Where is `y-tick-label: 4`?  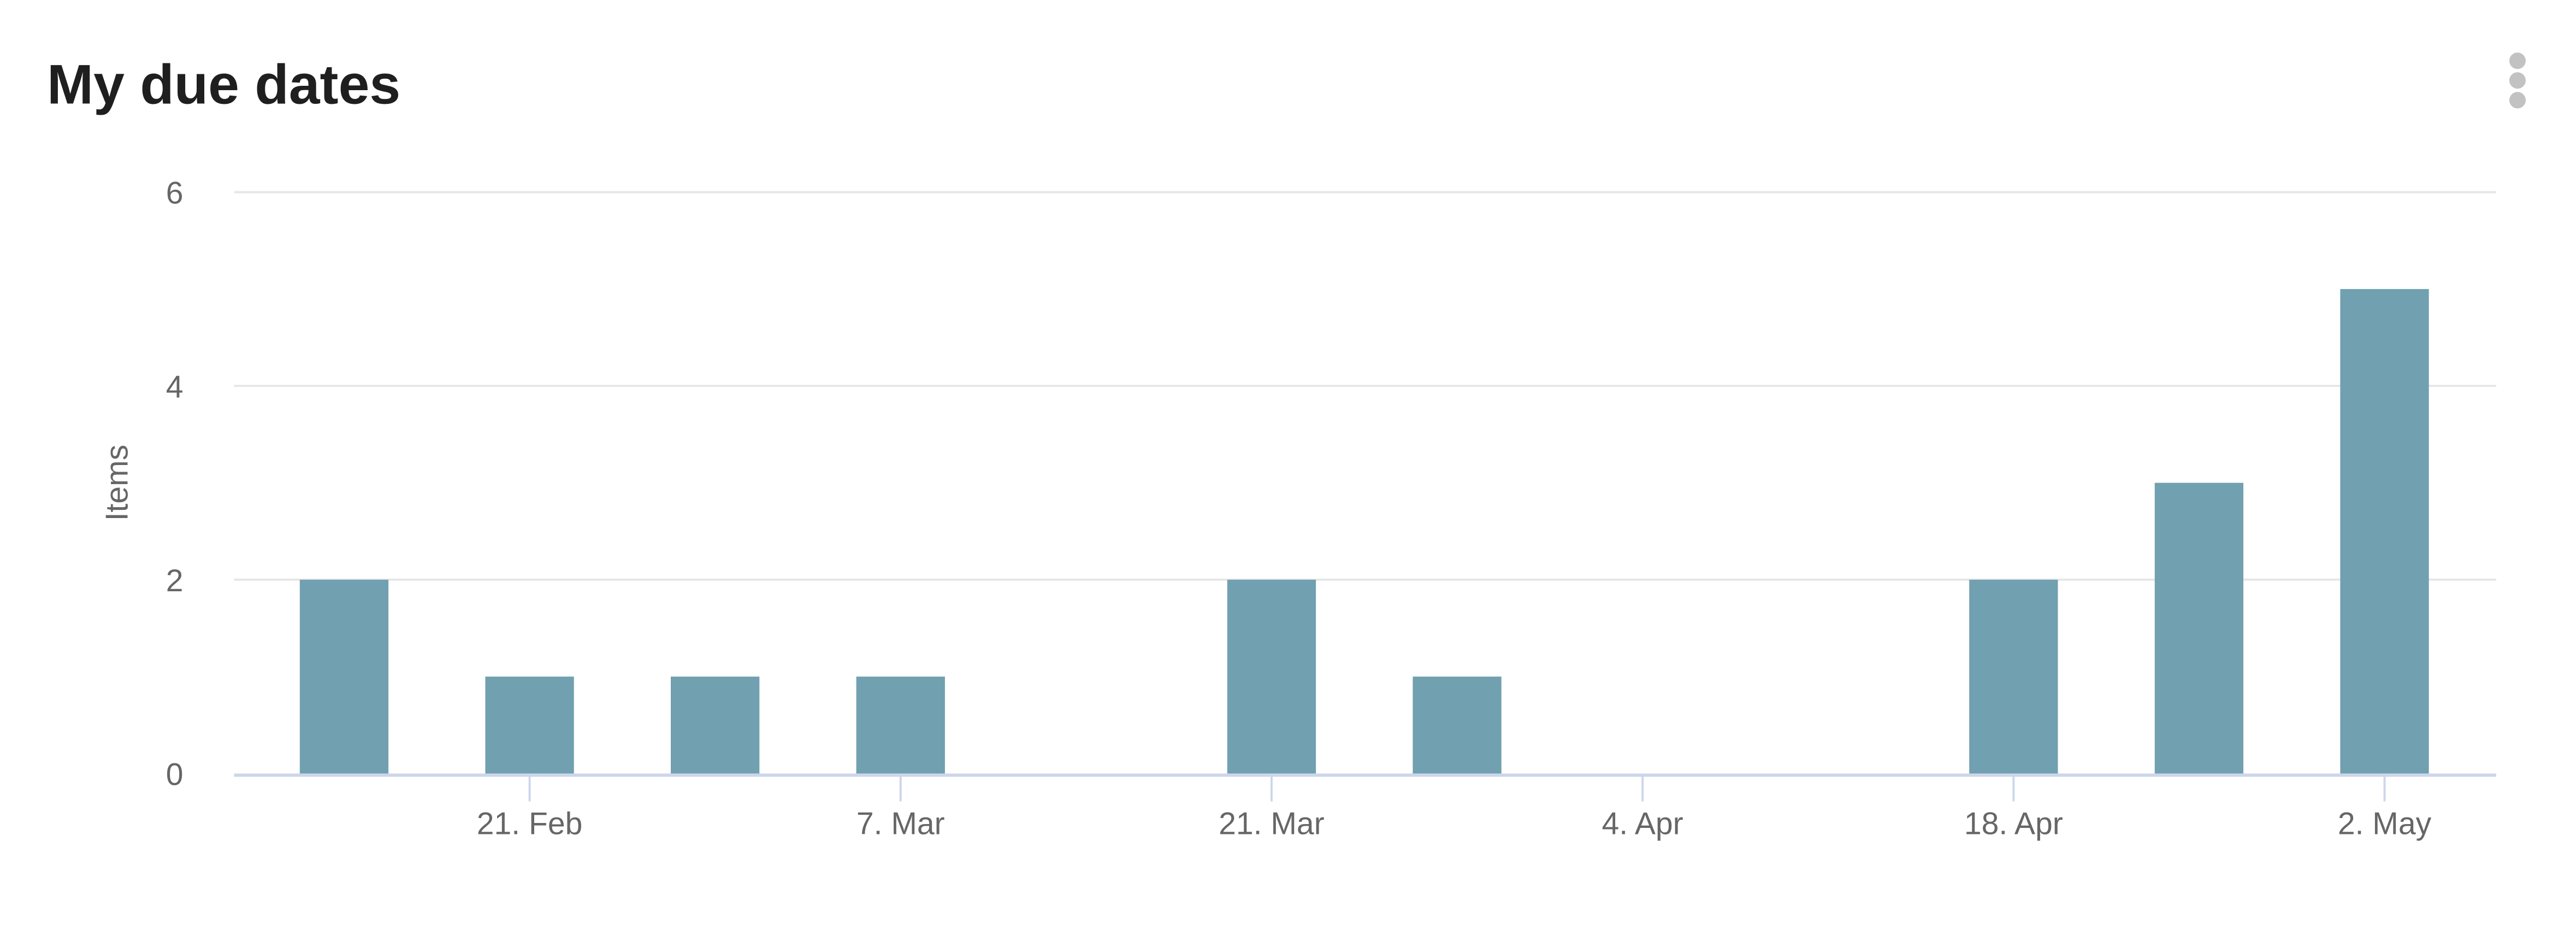 y-tick-label: 4 is located at coordinates (175, 386).